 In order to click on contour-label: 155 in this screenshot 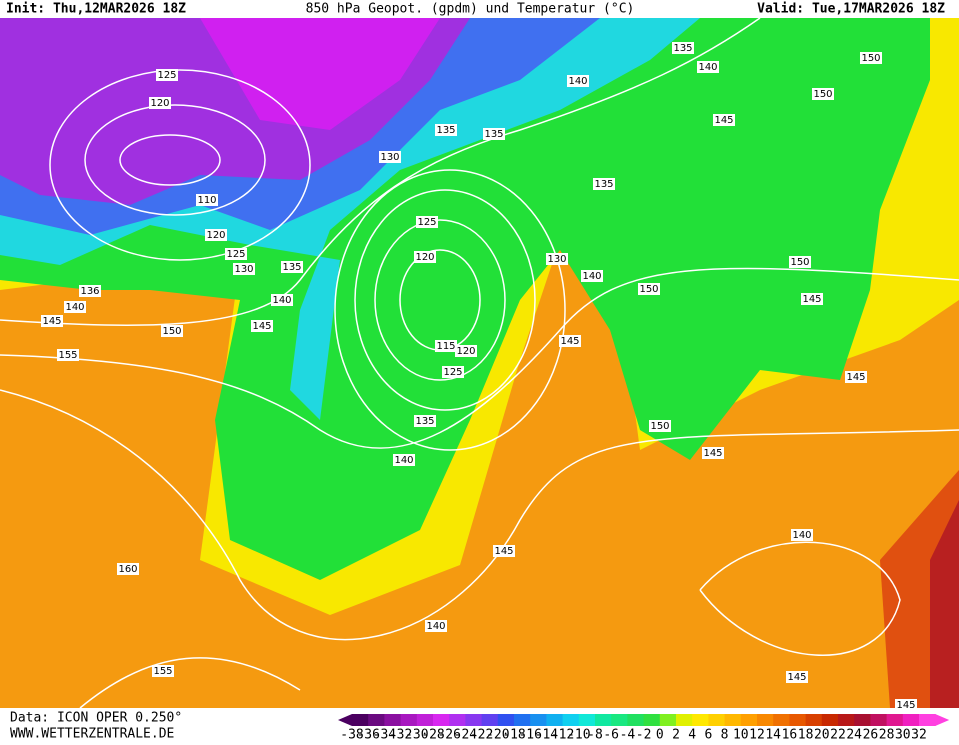, I will do `click(67, 355)`.